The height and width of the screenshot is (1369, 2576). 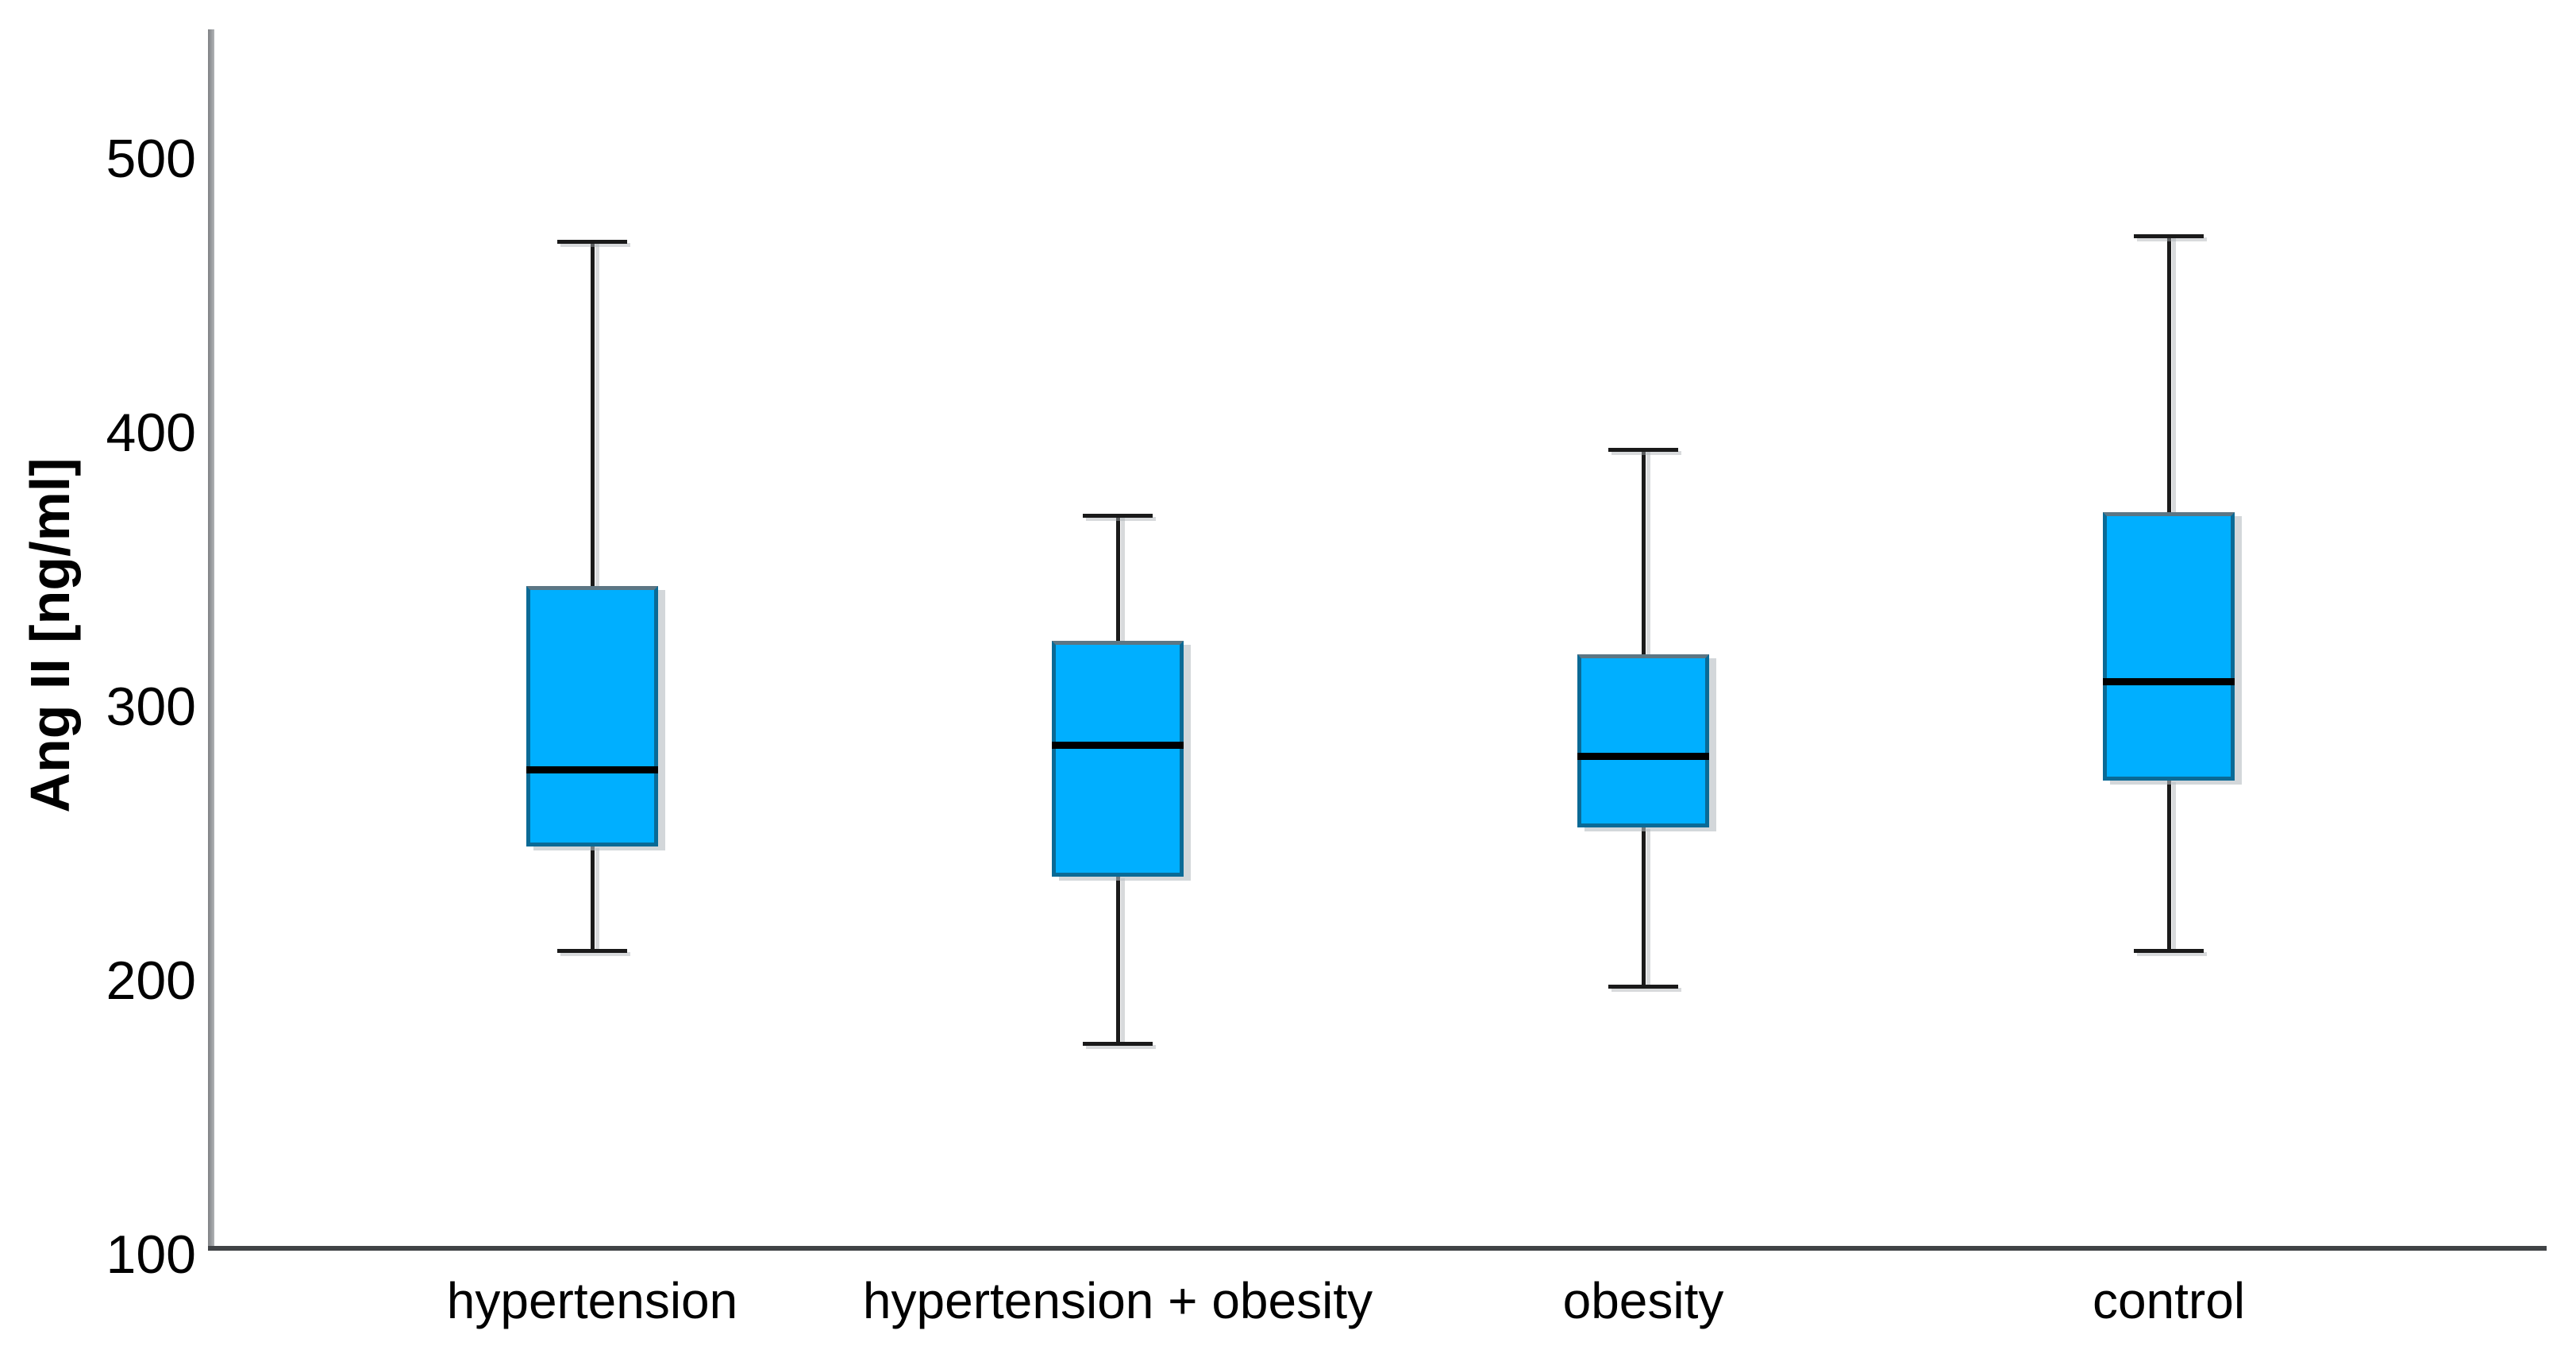 What do you see at coordinates (50, 635) in the screenshot?
I see `y-axis-title: Ang II [ng/ml]` at bounding box center [50, 635].